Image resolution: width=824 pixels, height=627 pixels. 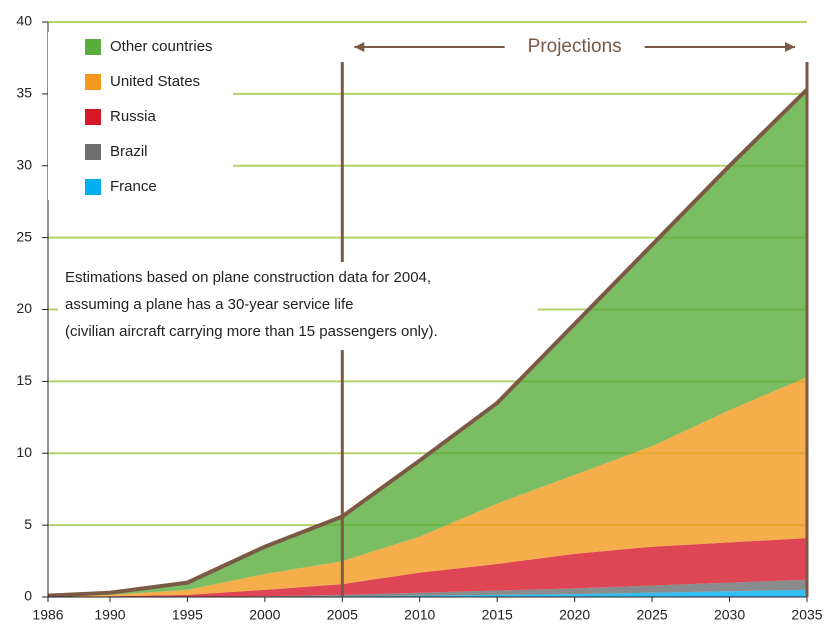 I want to click on x-tick-label: 2010, so click(x=419, y=615).